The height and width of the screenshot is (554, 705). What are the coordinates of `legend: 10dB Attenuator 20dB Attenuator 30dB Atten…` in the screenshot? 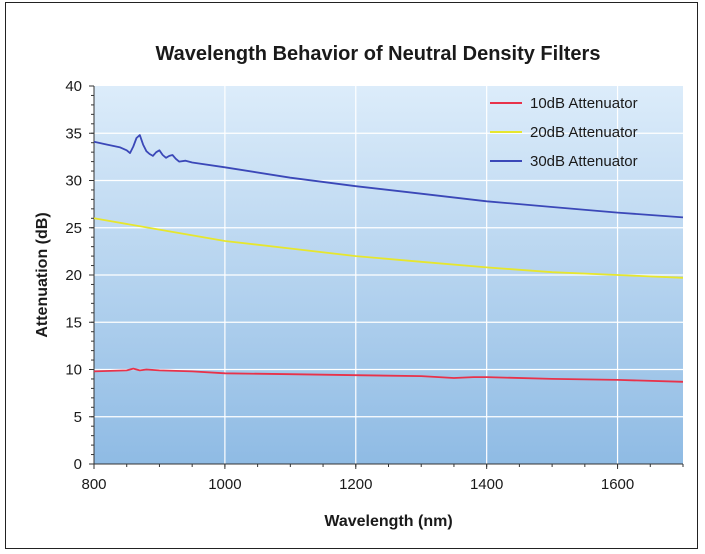 It's located at (564, 132).